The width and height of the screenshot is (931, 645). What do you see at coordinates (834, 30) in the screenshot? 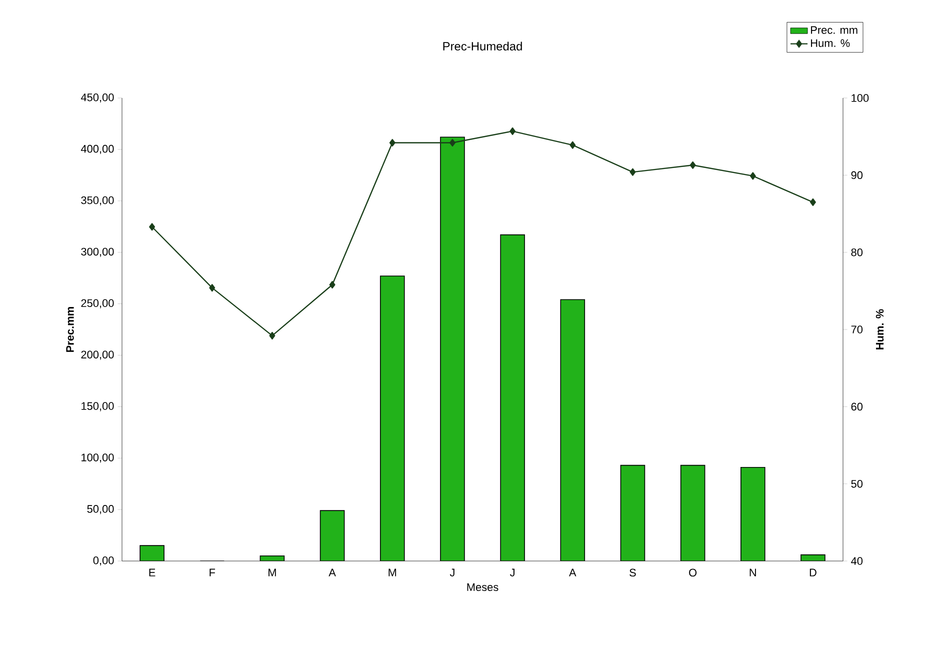
I see `legend-label: Prec. mm` at bounding box center [834, 30].